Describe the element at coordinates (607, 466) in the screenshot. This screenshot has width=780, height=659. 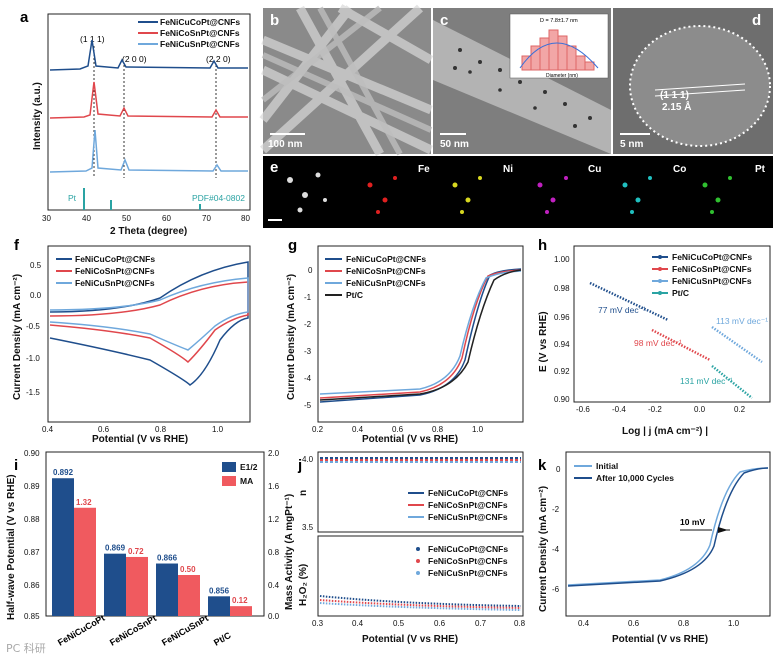
I see `svg-text: Initial` at that location.